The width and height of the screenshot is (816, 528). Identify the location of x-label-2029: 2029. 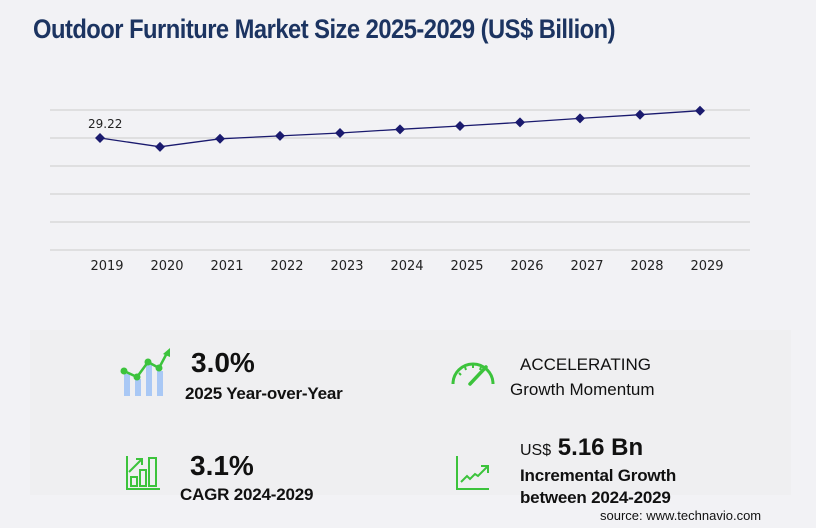
(706, 266).